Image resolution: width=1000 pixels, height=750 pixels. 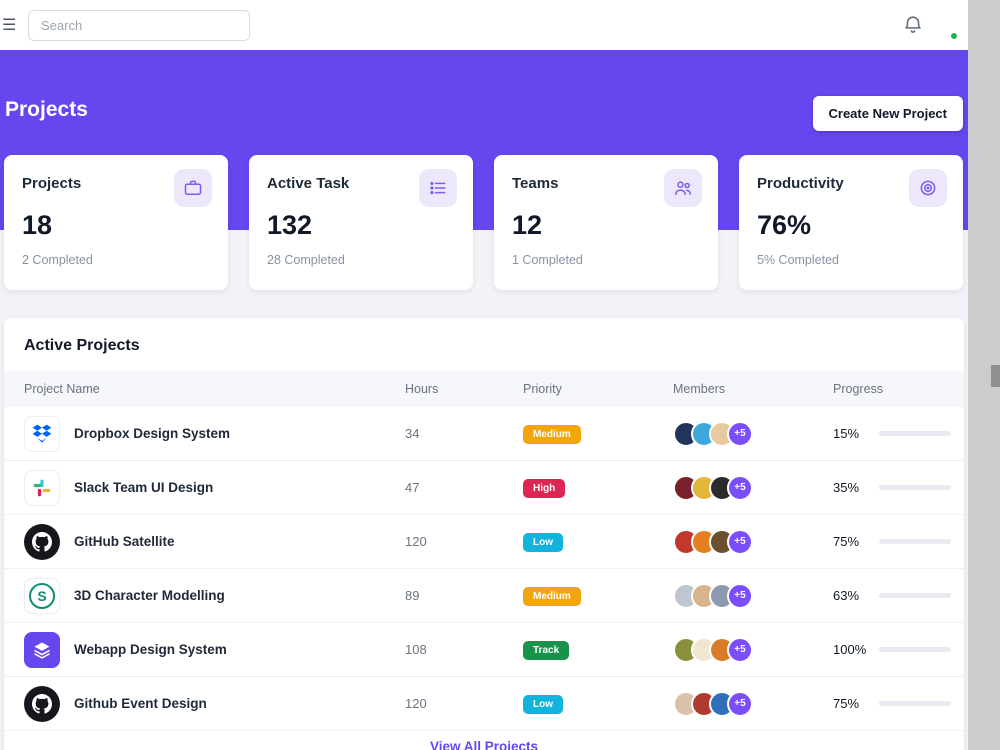 What do you see at coordinates (606, 222) in the screenshot?
I see `stat-card-teams: Teams 12 1 Completed` at bounding box center [606, 222].